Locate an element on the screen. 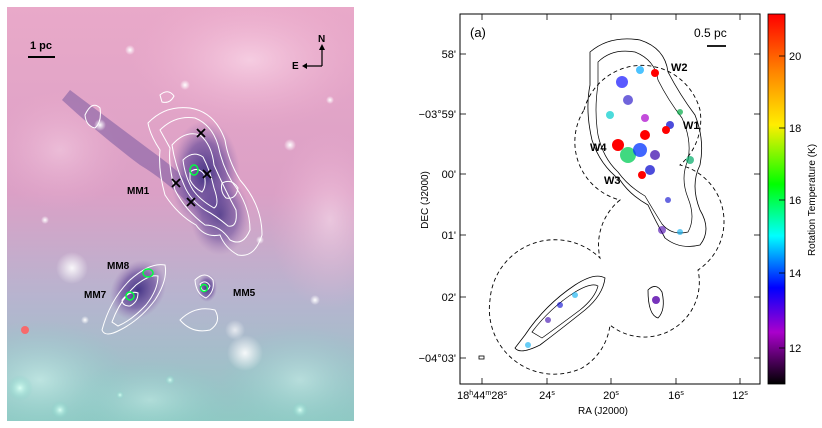 The image size is (822, 428). dec-tick-59: −03°59' is located at coordinates (437, 115).